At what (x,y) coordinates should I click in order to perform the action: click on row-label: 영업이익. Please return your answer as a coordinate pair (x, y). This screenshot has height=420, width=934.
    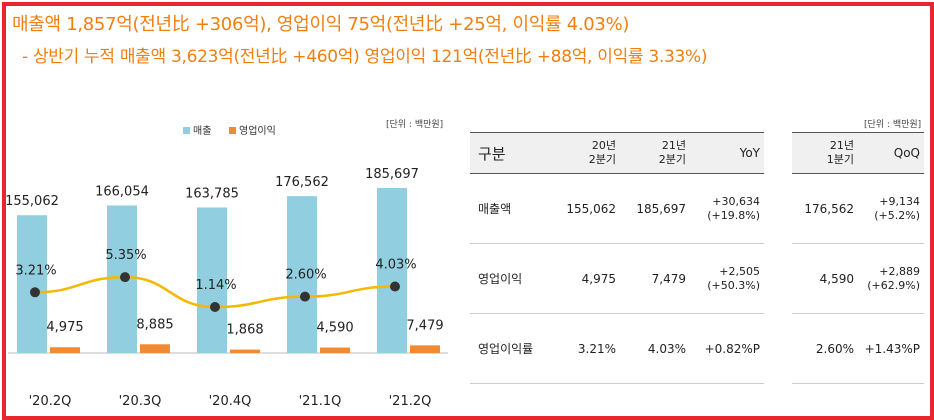
    Looking at the image, I should click on (508, 278).